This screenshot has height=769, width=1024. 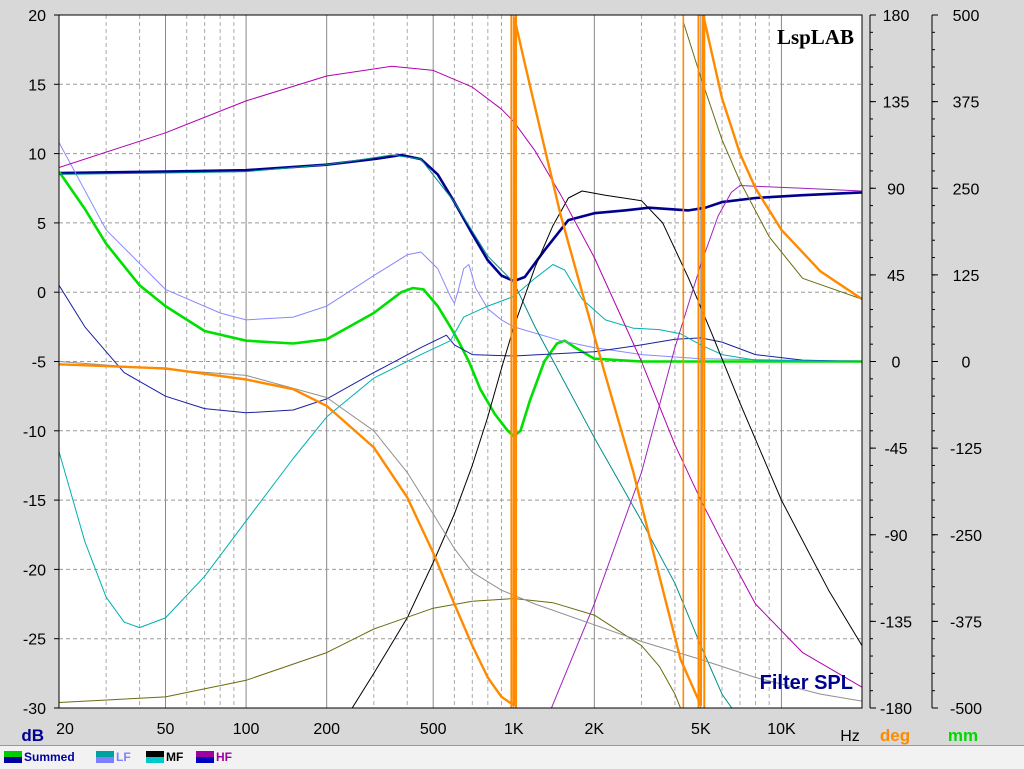 I want to click on mm-tick-label: -375, so click(x=966, y=622).